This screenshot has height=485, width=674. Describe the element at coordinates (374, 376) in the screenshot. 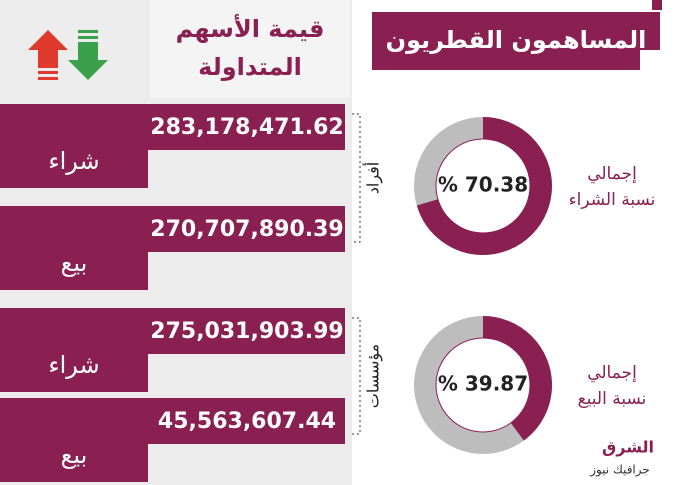

I see `group-label: مؤسسات` at that location.